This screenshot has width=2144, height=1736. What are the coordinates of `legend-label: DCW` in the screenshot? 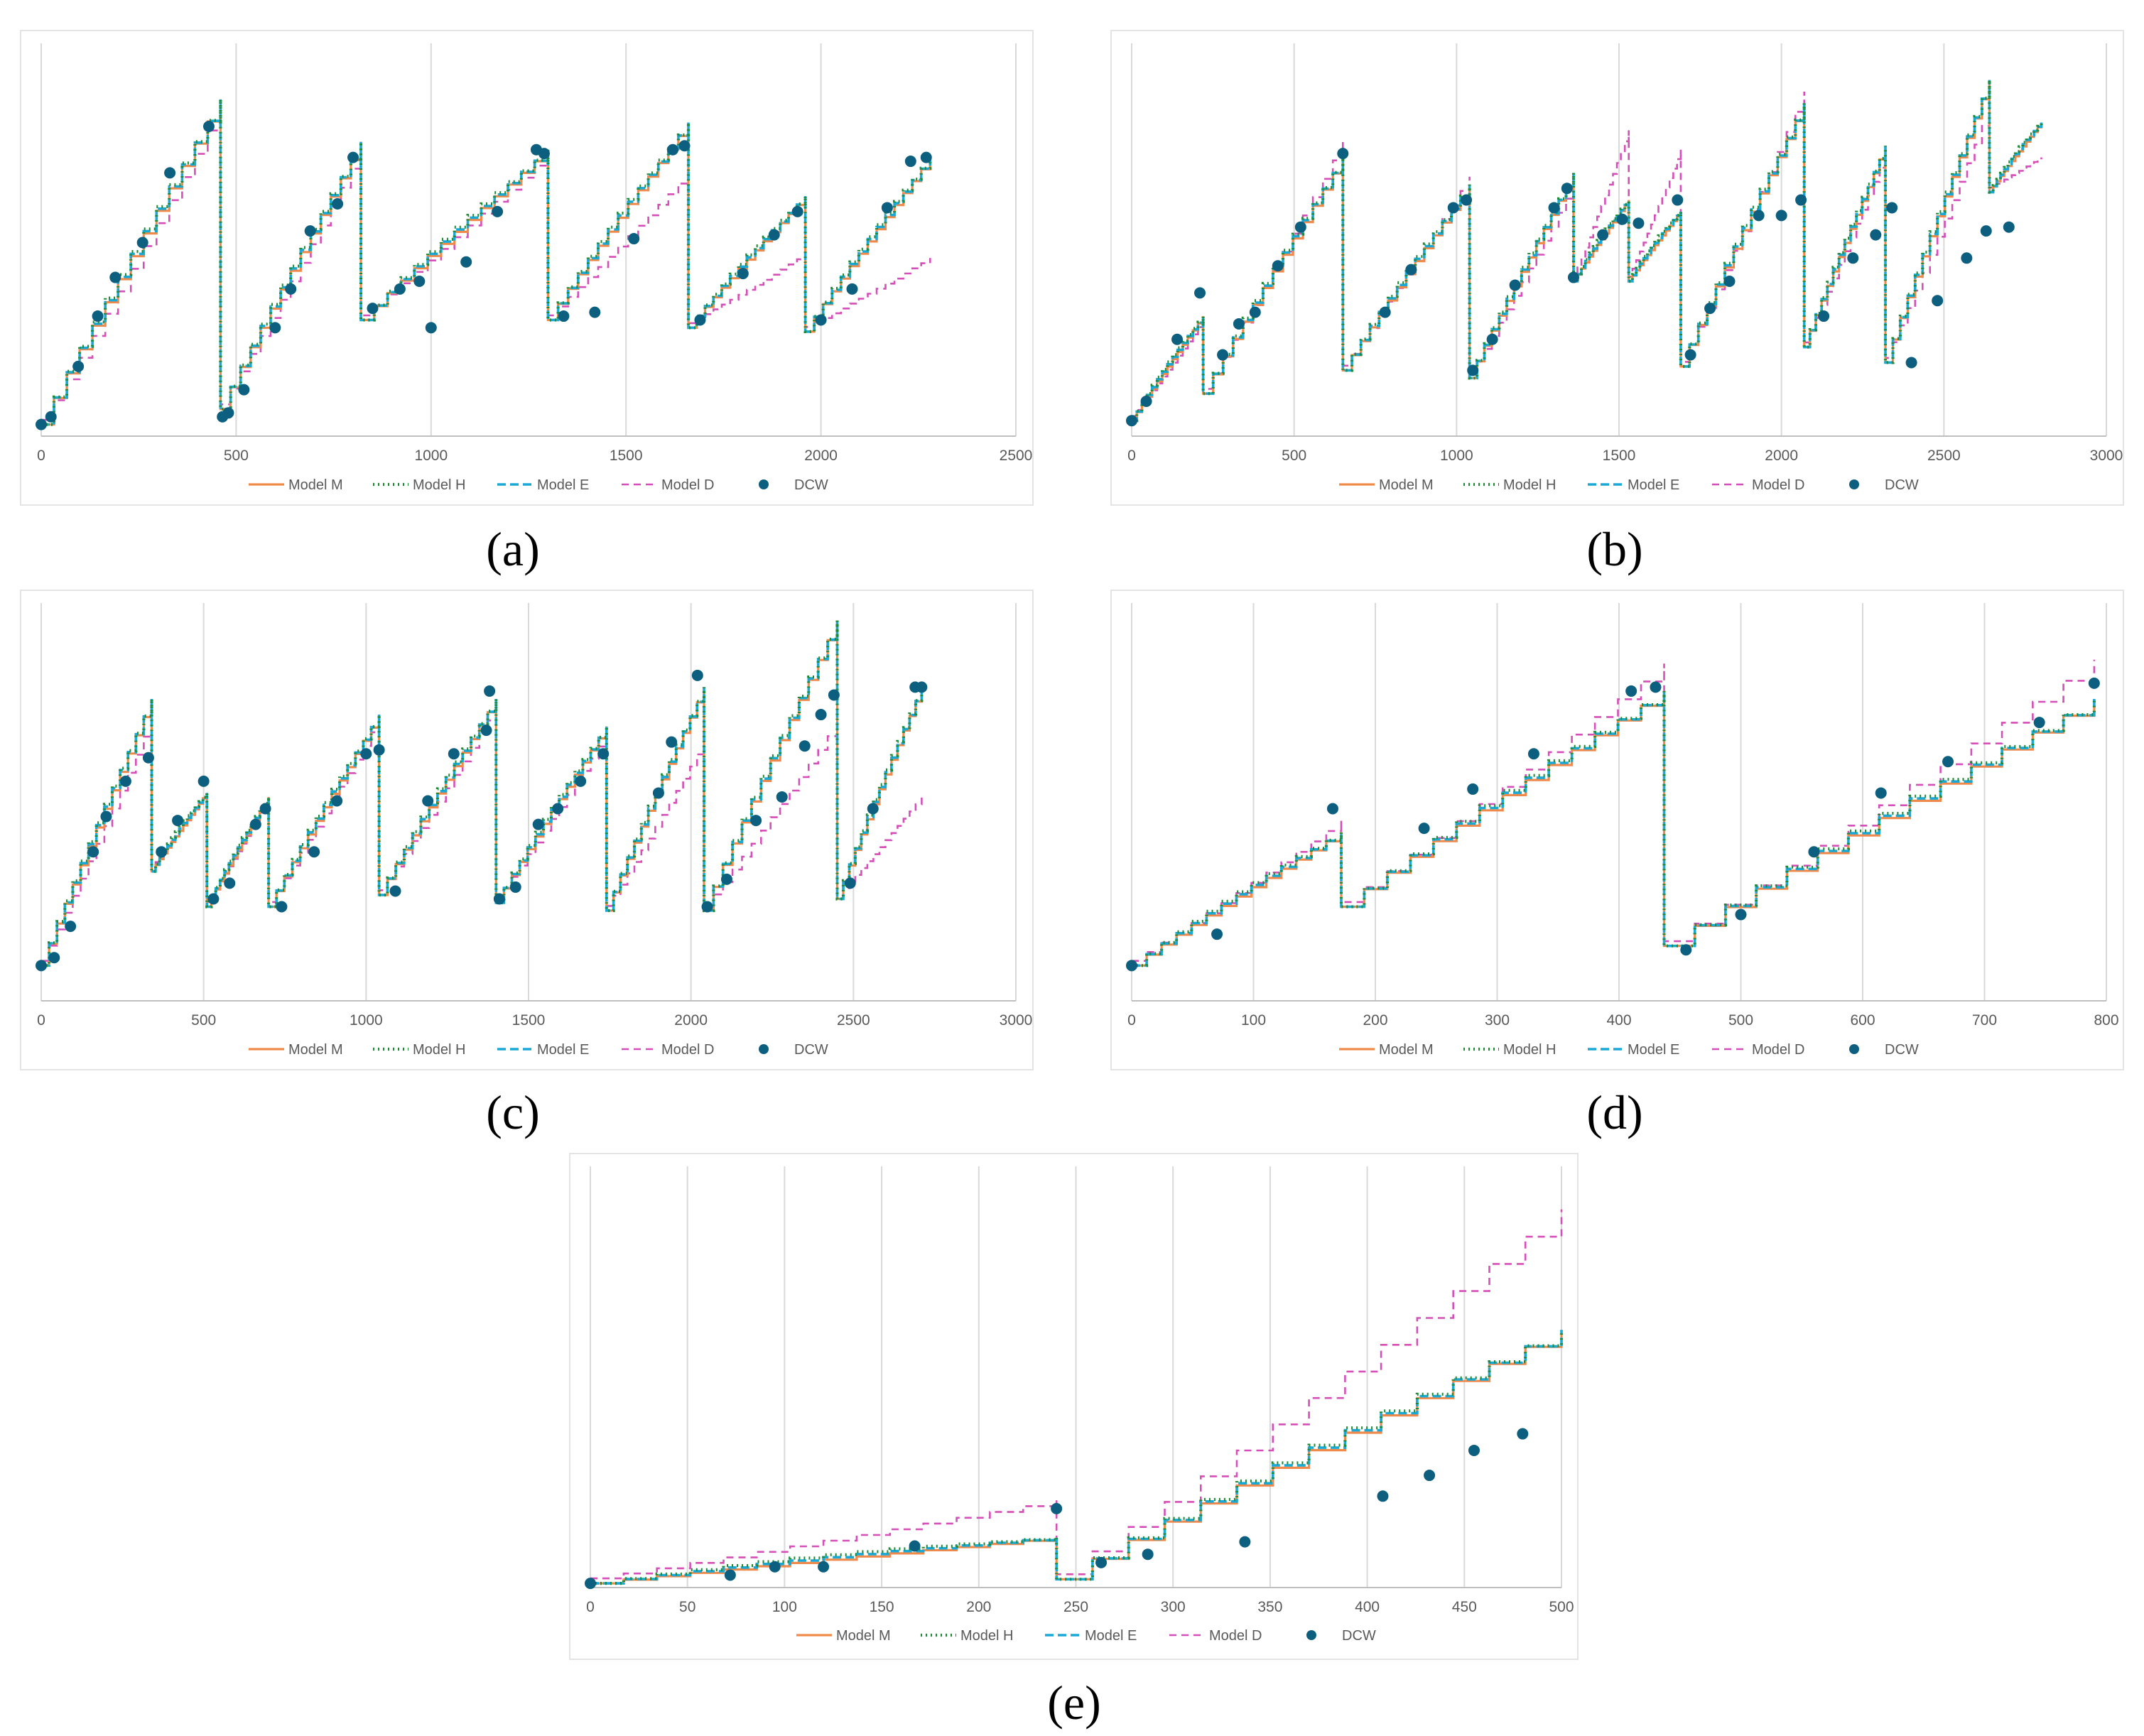 It's located at (811, 485).